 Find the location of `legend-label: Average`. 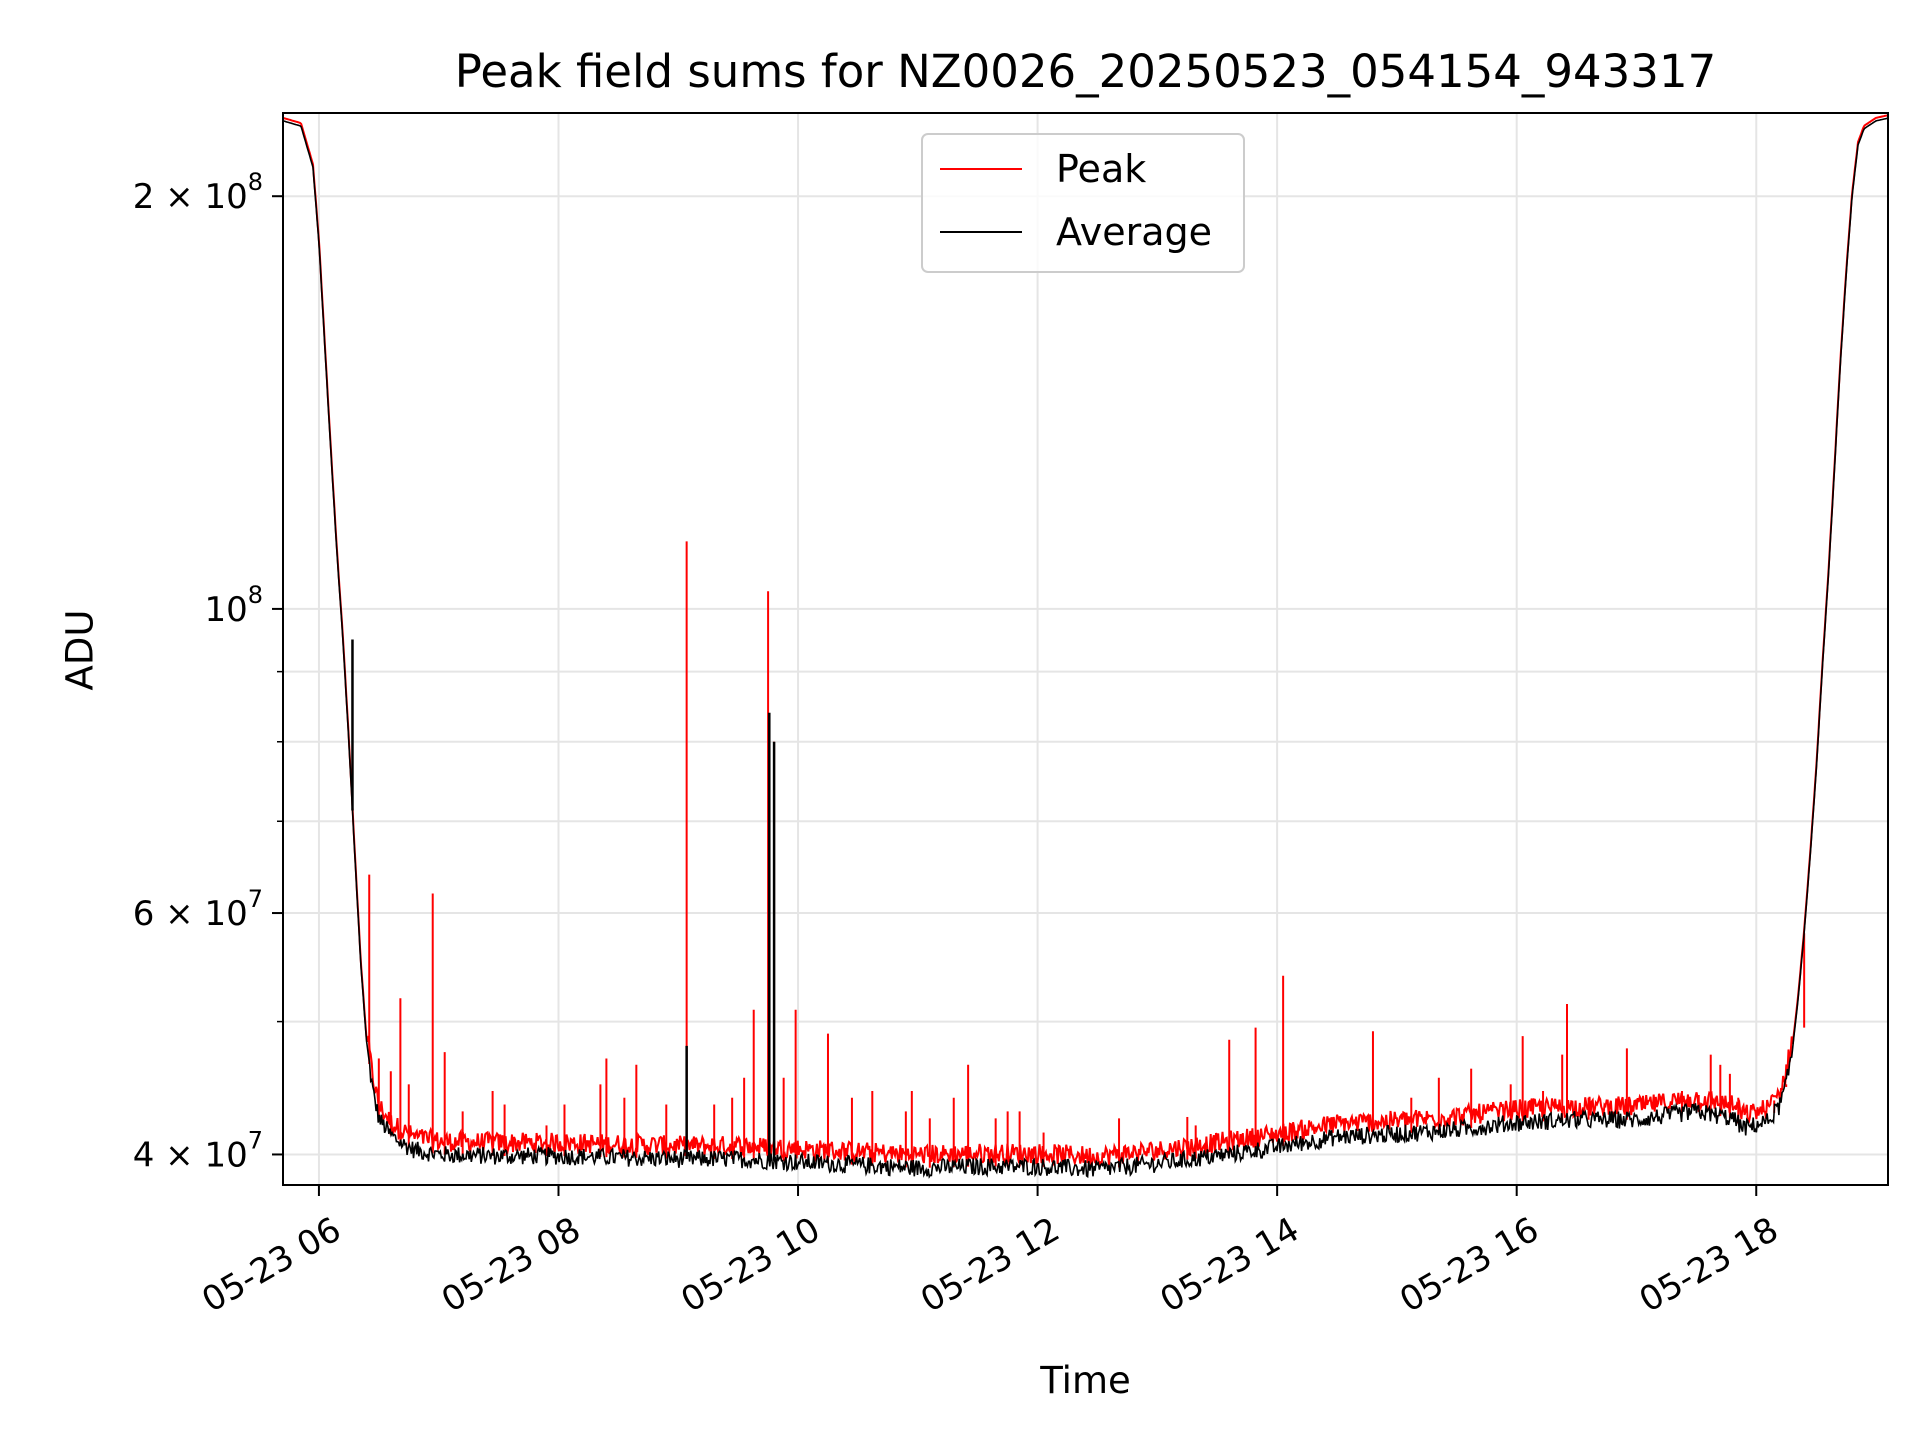

legend-label: Average is located at coordinates (1134, 232).